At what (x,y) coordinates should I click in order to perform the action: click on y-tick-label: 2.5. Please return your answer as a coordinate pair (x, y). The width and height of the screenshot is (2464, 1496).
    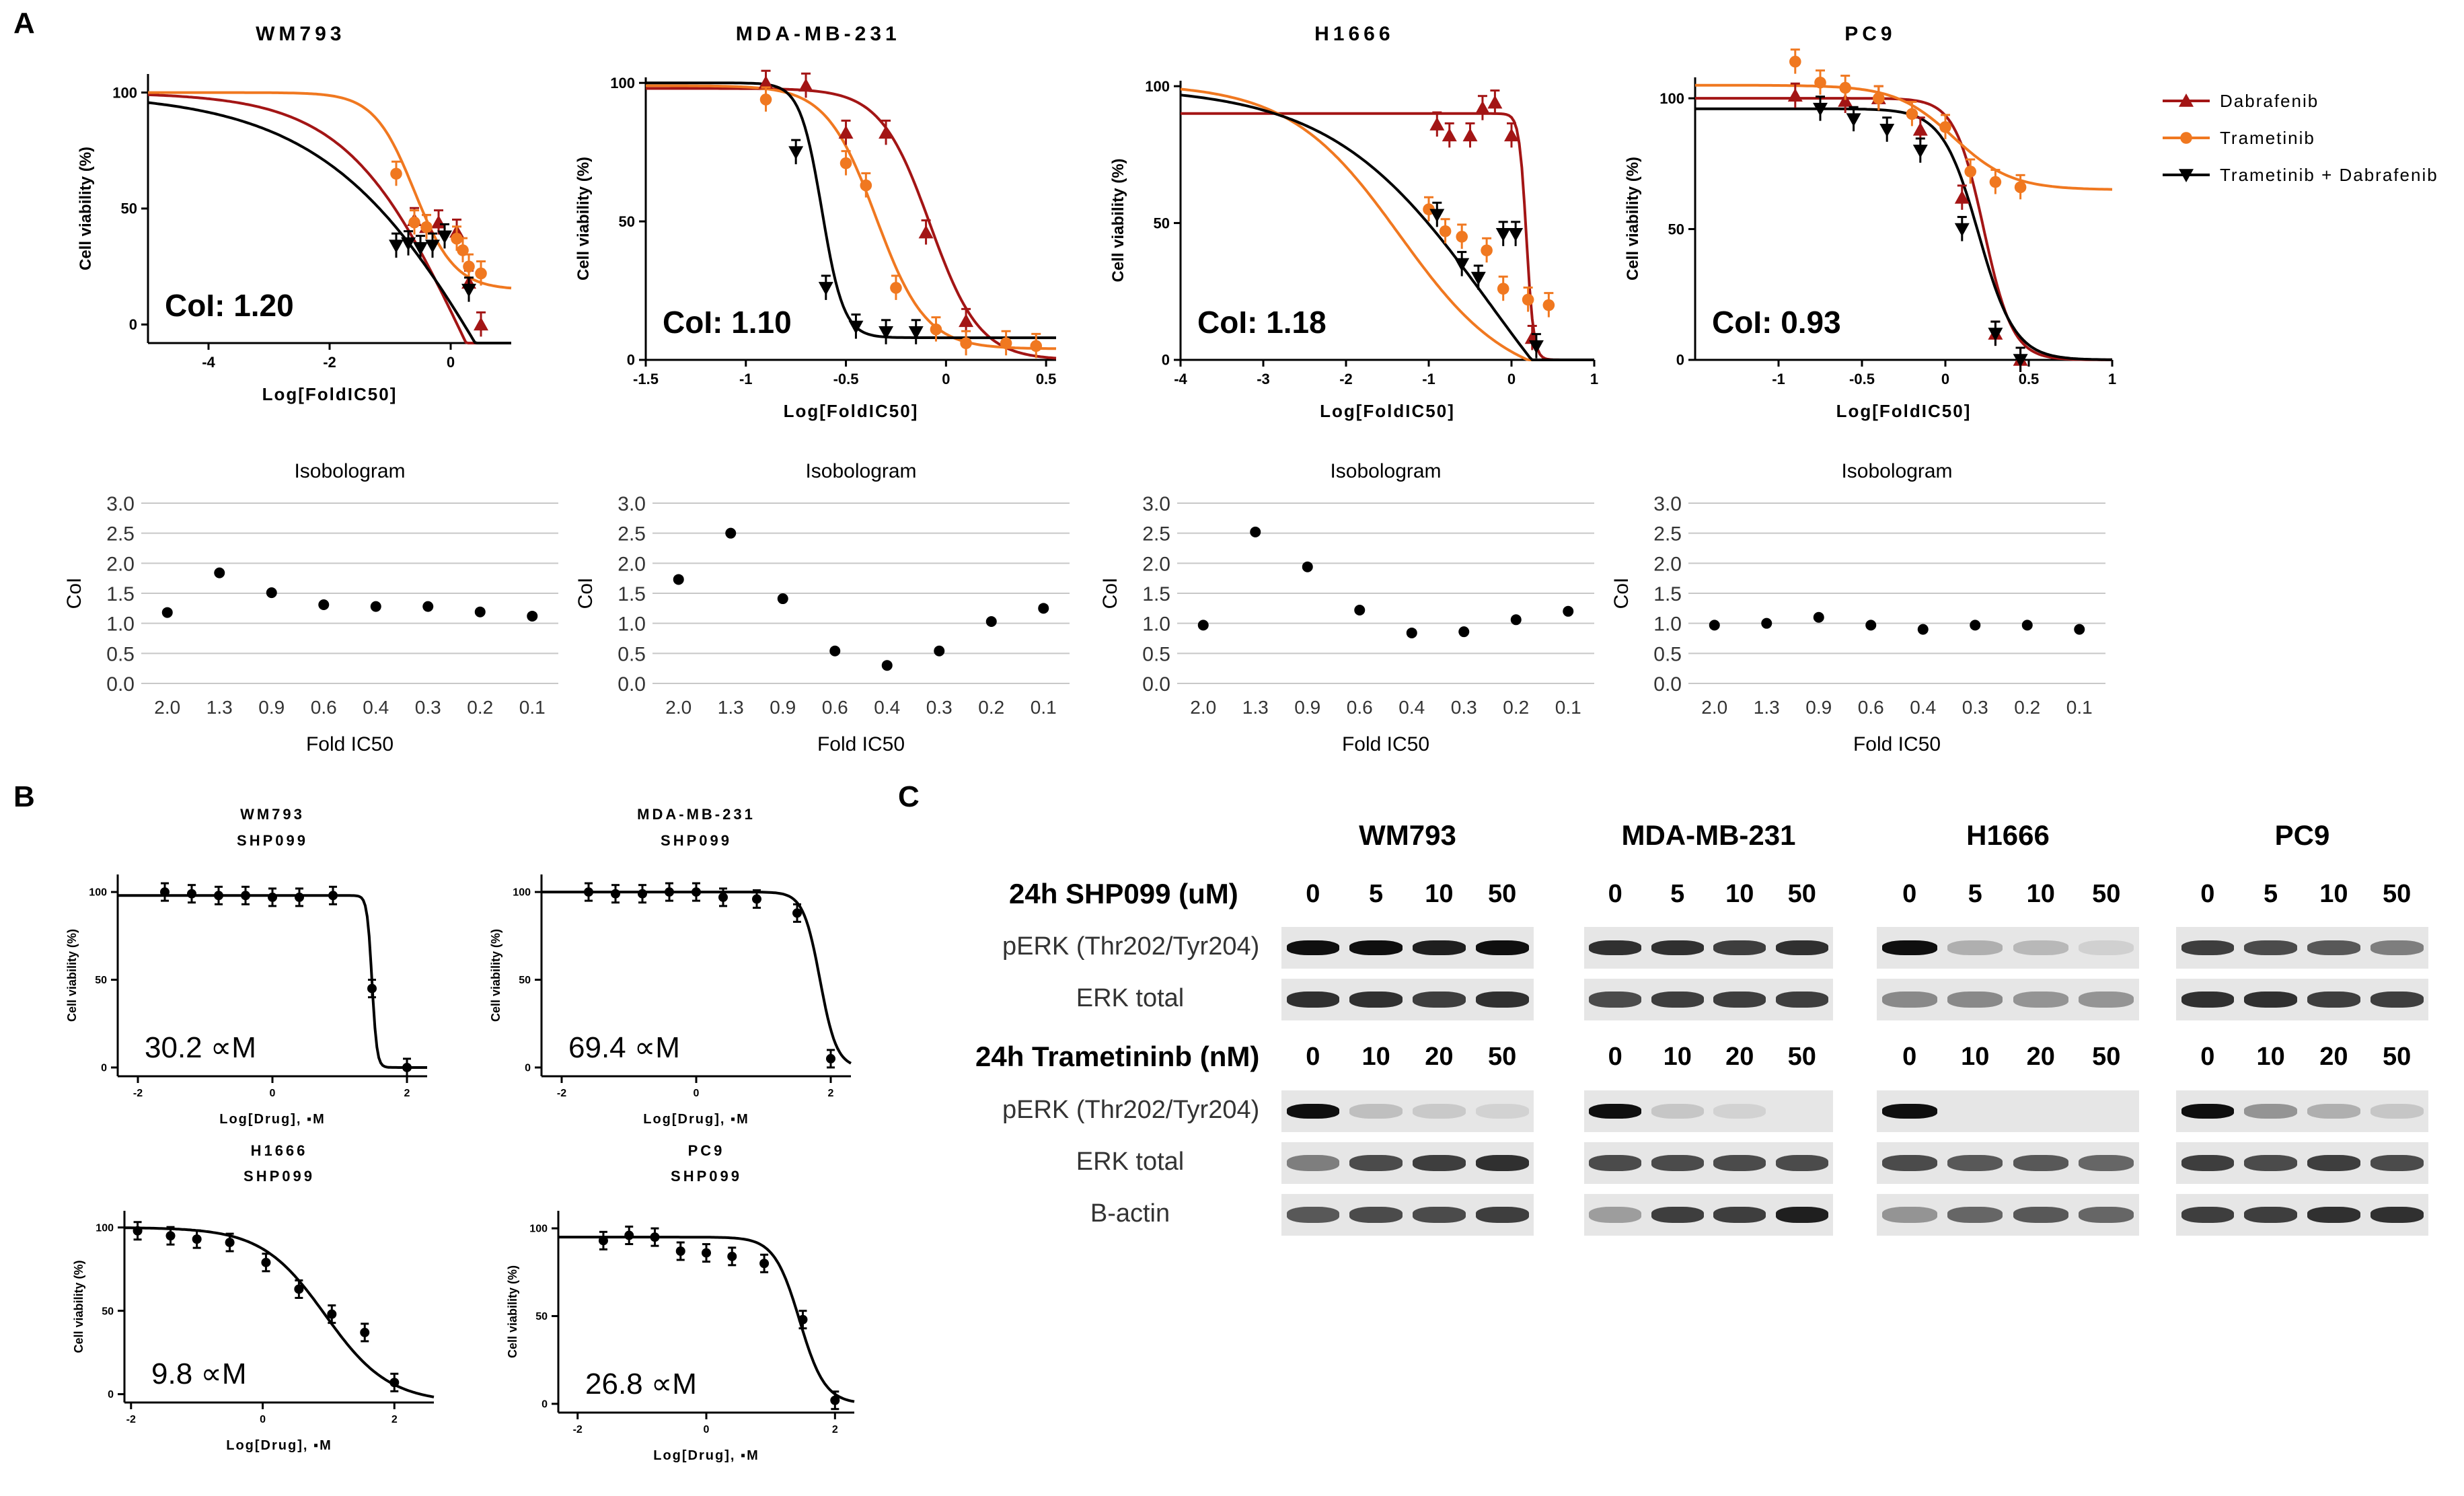
    Looking at the image, I should click on (1156, 534).